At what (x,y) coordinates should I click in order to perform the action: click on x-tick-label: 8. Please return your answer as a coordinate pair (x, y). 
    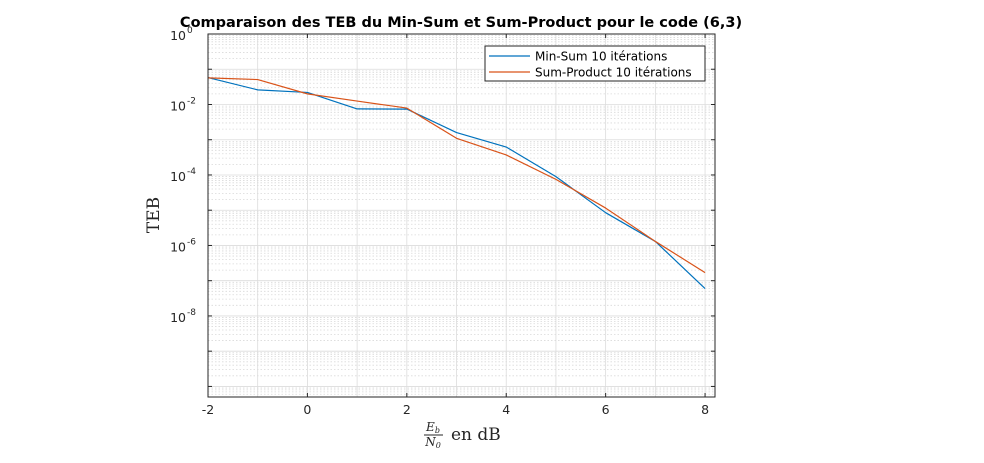
    Looking at the image, I should click on (705, 409).